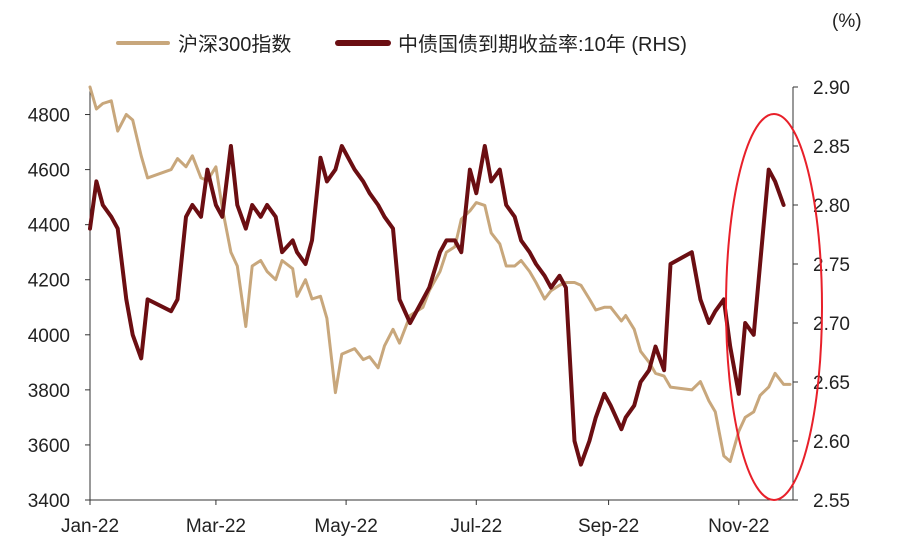  Describe the element at coordinates (831, 206) in the screenshot. I see `right-tick-label: 2.80` at that location.